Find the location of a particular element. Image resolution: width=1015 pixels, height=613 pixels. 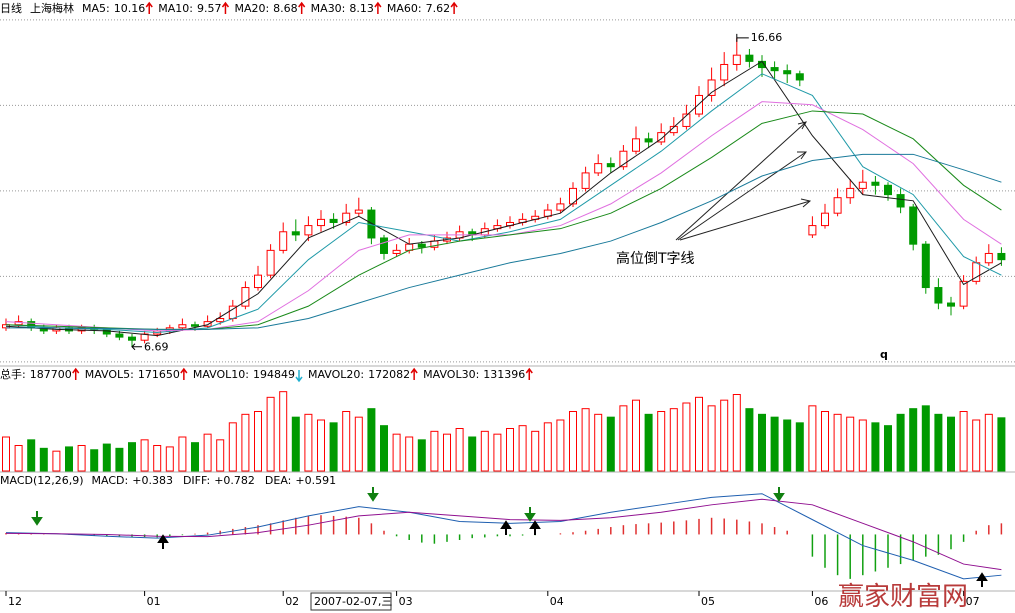

mavol-value: 131396 is located at coordinates (504, 374).